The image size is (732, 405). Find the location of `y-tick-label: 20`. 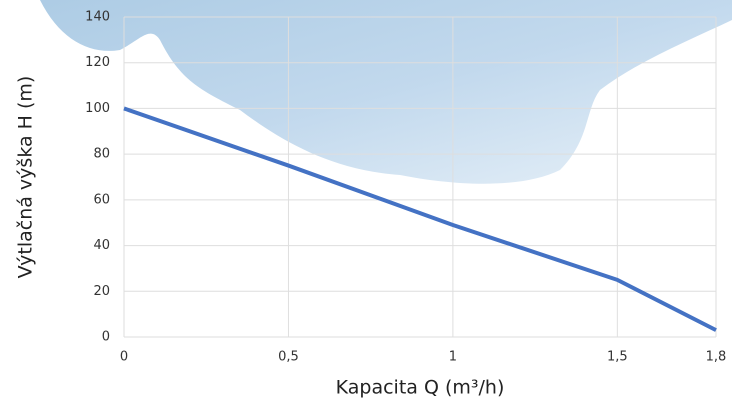

y-tick-label: 20 is located at coordinates (101, 291).